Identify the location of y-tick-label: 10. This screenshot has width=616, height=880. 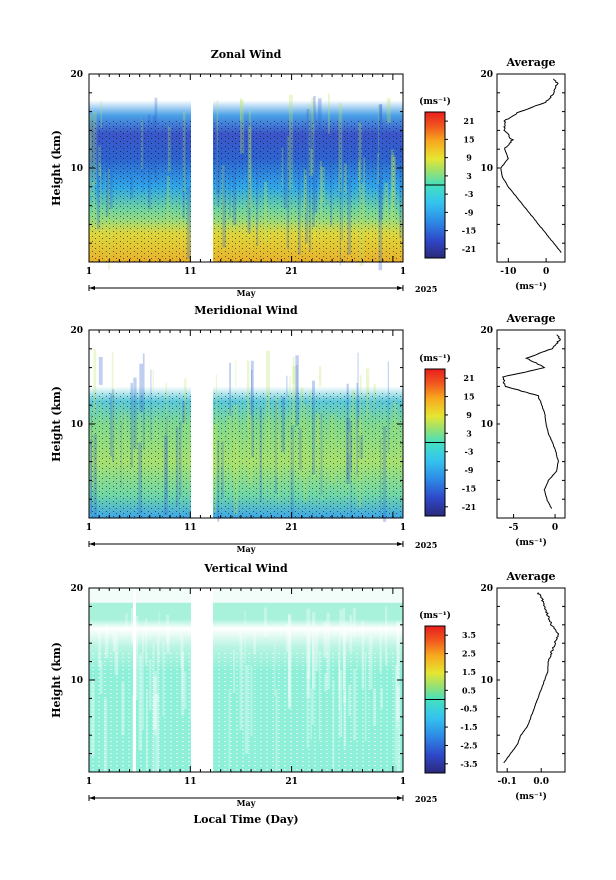
(76, 425).